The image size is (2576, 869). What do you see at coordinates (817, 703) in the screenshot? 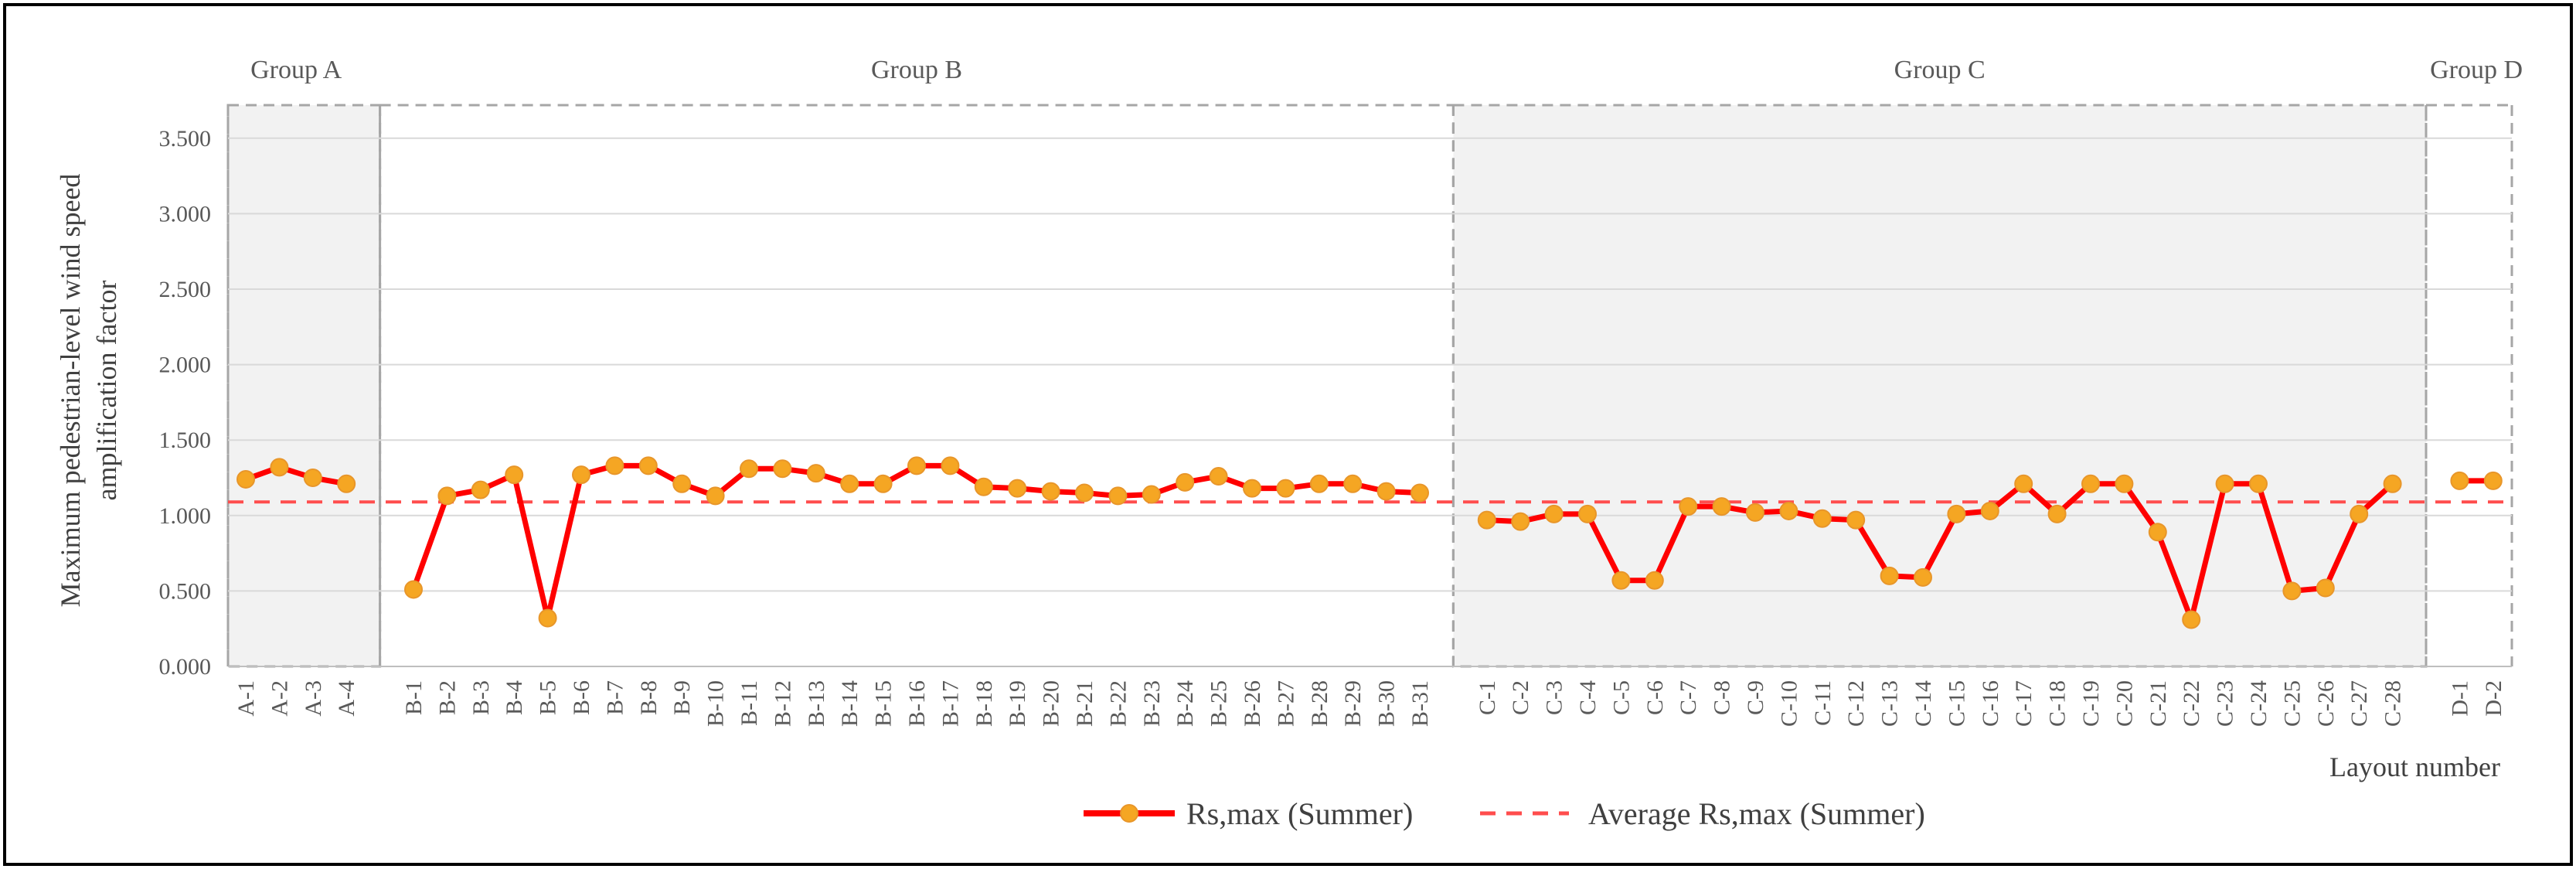
I see `x-tick-label: B-13` at bounding box center [817, 703].